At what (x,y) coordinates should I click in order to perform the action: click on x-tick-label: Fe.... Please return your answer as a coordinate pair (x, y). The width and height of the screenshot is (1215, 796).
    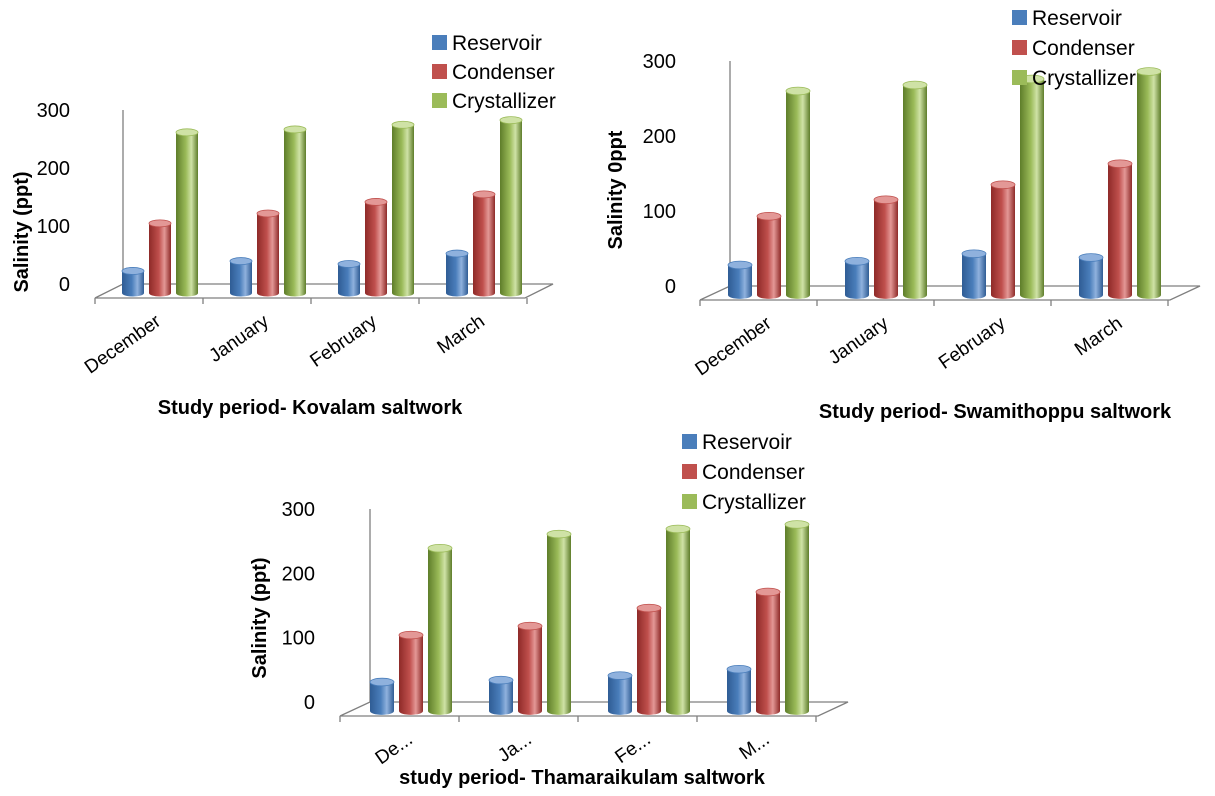
    Looking at the image, I should click on (632, 748).